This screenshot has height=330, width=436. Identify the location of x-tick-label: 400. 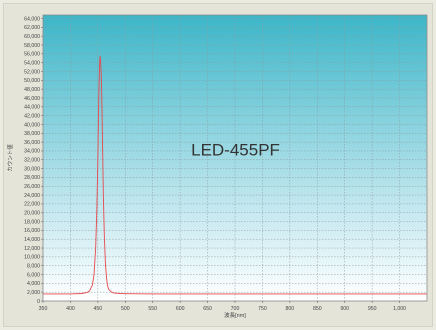
(70, 309).